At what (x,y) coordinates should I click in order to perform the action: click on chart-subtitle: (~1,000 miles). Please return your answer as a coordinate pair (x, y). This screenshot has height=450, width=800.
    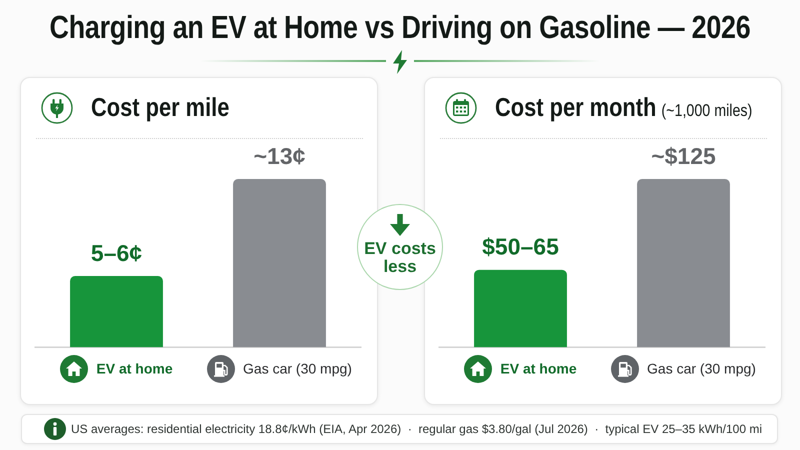
    Looking at the image, I should click on (706, 110).